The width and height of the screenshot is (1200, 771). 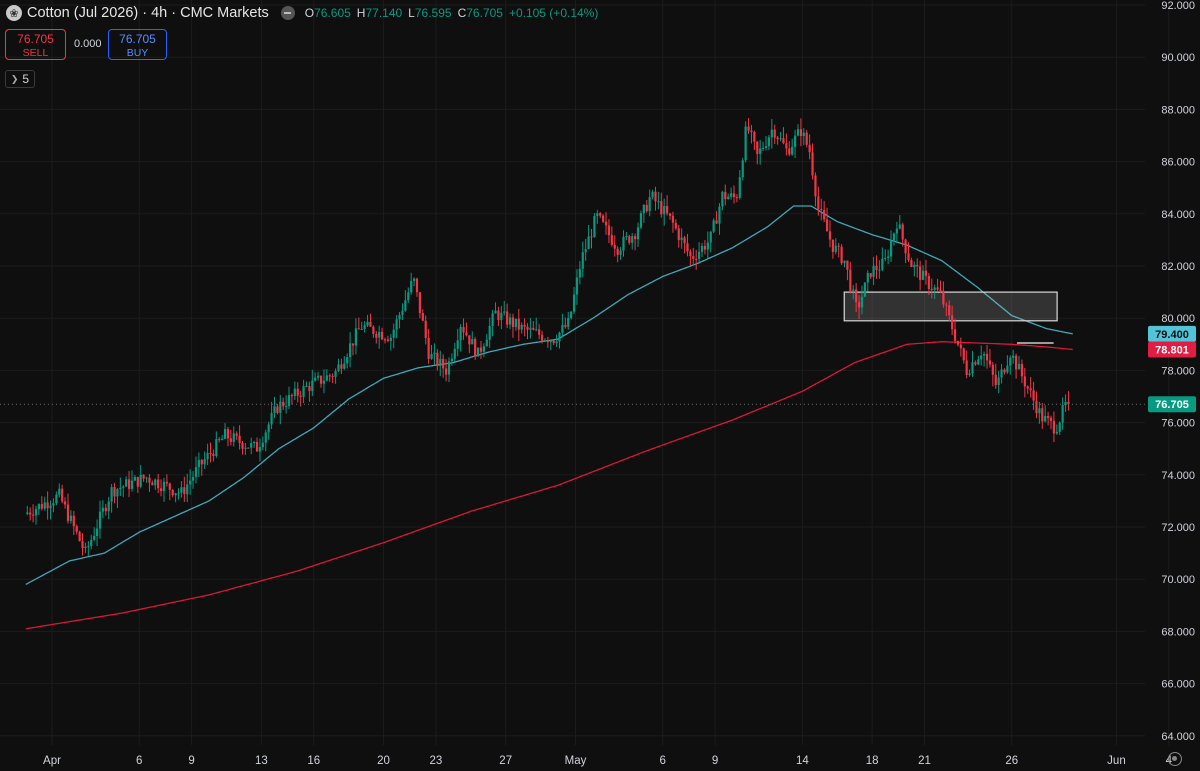 What do you see at coordinates (14, 13) in the screenshot?
I see `symbol-logo-icon: ❀` at bounding box center [14, 13].